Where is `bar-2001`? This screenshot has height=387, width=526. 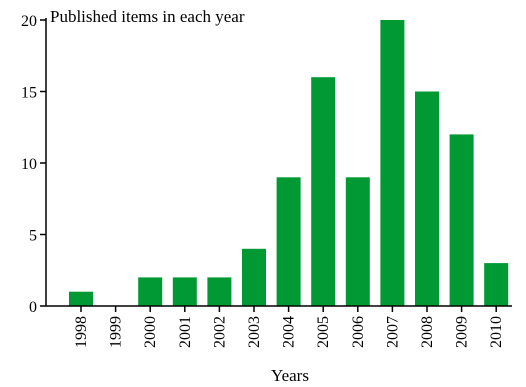 bar-2001 is located at coordinates (184, 291).